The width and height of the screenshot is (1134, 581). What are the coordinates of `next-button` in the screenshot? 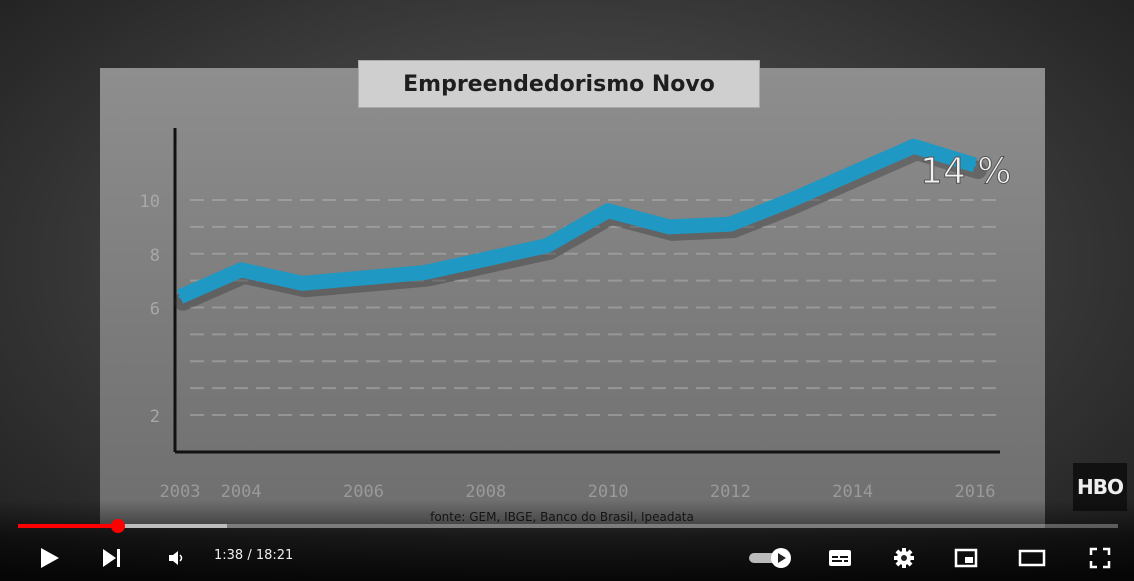 It's located at (112, 558).